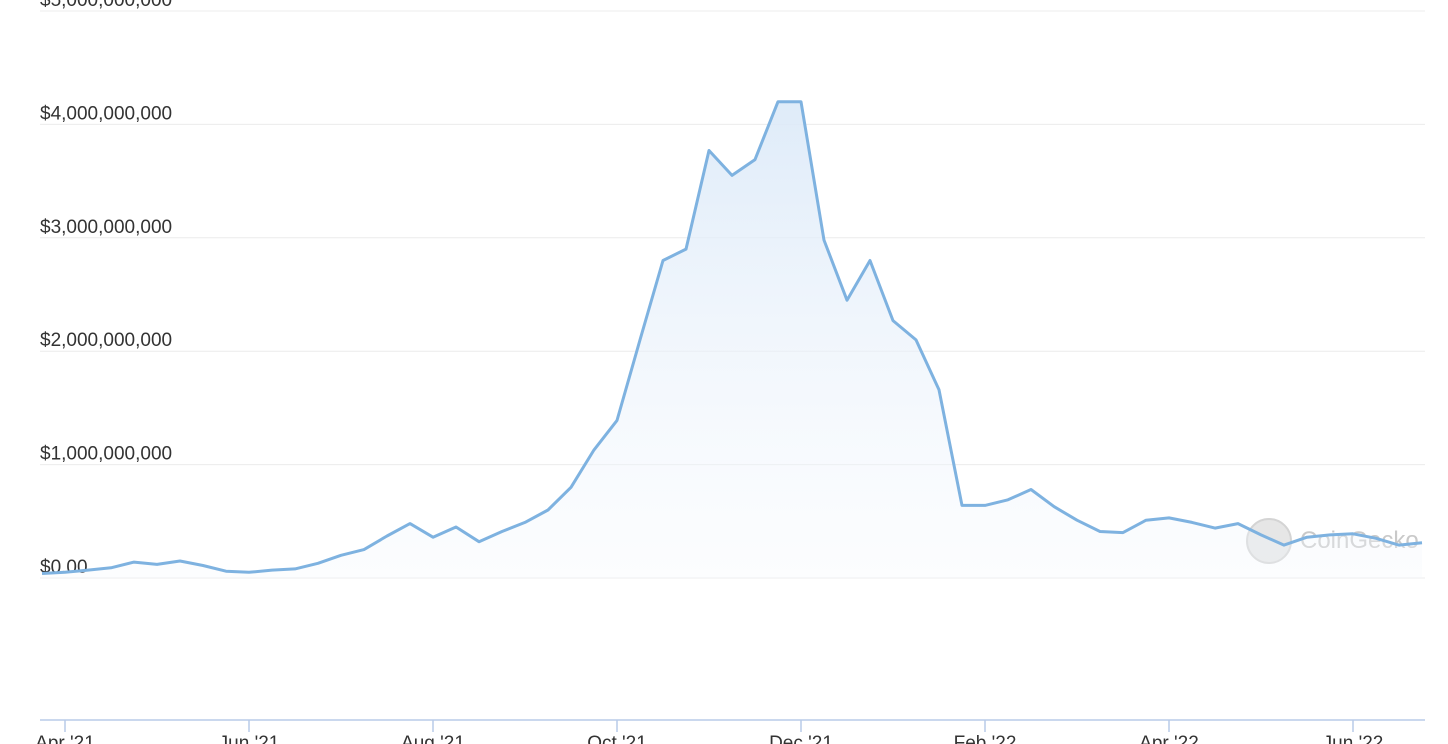 The width and height of the screenshot is (1448, 744). Describe the element at coordinates (65, 738) in the screenshot. I see `x-tick-label: Apr '21` at that location.